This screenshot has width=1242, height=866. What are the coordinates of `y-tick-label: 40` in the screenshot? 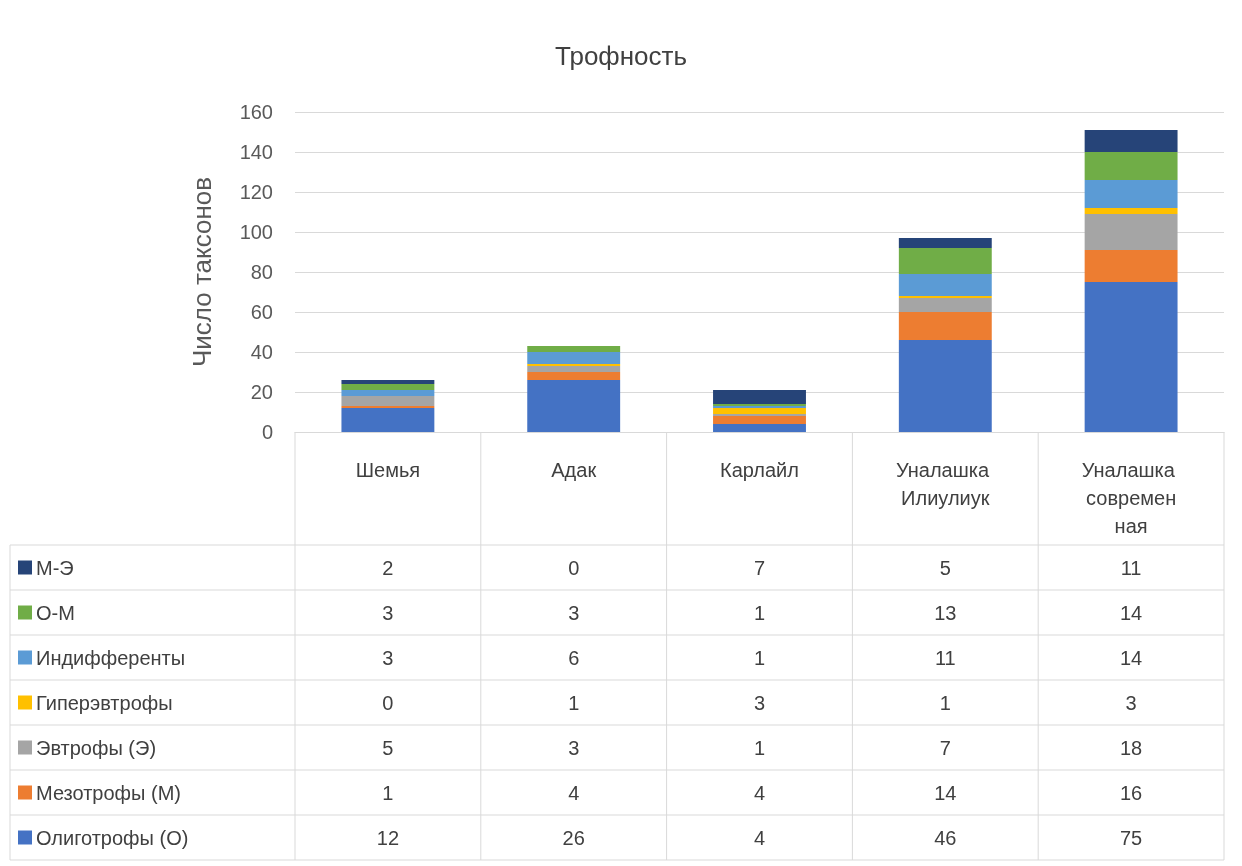 It's located at (261, 352).